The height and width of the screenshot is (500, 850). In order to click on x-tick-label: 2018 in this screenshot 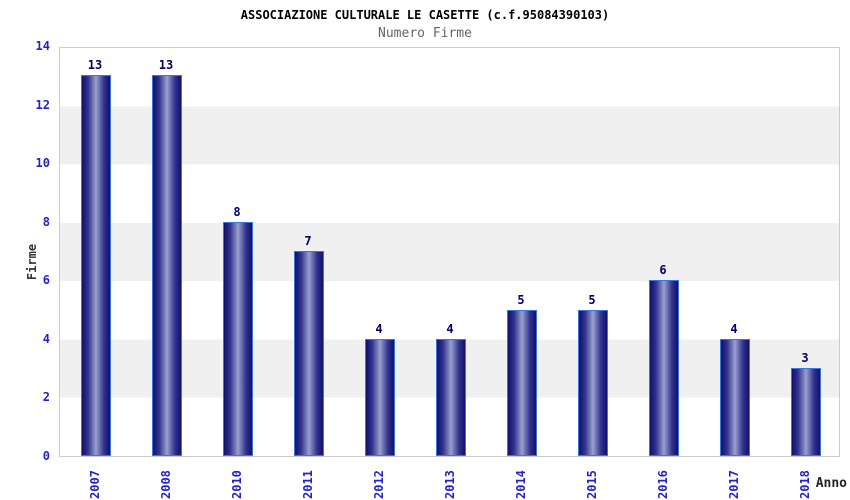, I will do `click(805, 484)`.